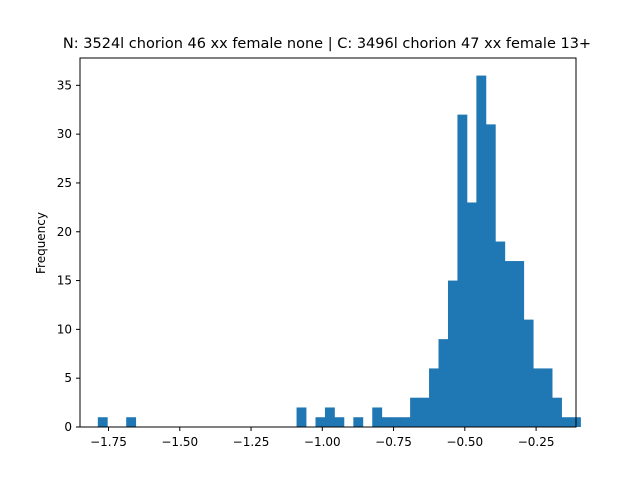  I want to click on y-tick-label: 0, so click(68, 427).